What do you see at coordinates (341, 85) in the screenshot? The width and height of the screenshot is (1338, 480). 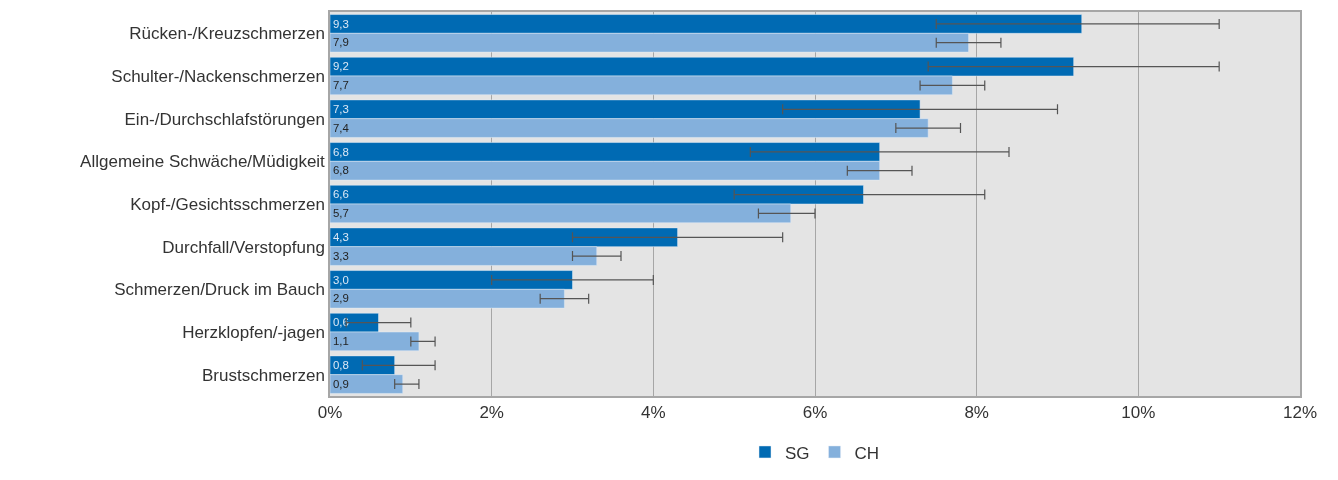 I see `data-label: 7,7` at bounding box center [341, 85].